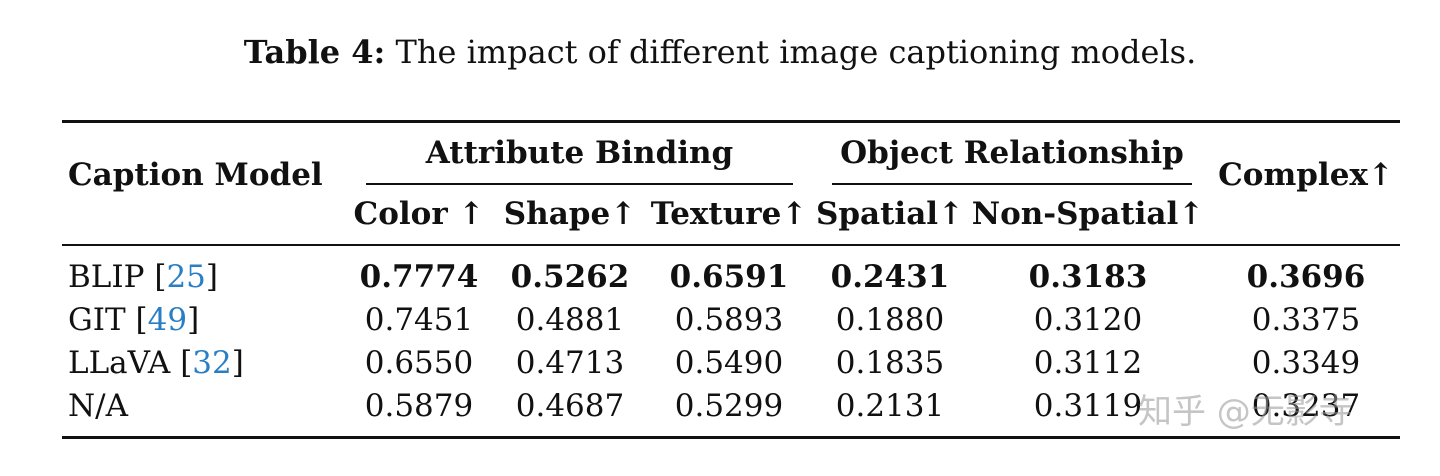 The height and width of the screenshot is (476, 1440). What do you see at coordinates (419, 363) in the screenshot?
I see `cell-llava-color: 0.6550` at bounding box center [419, 363].